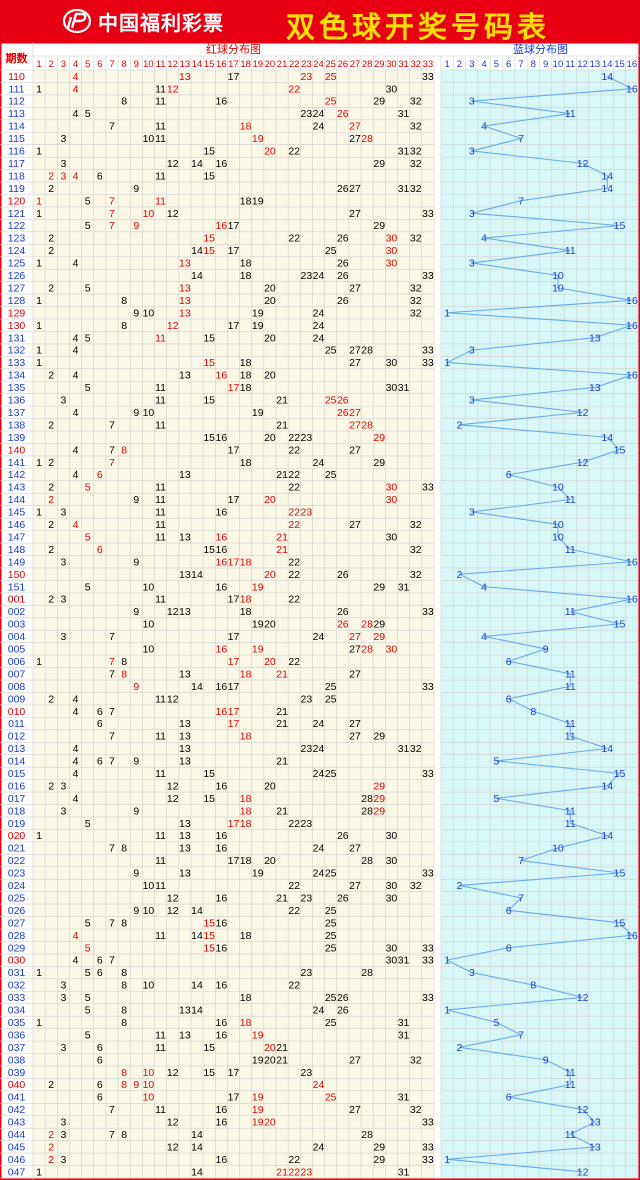 The image size is (640, 1180). What do you see at coordinates (17, 799) in the screenshot?
I see `period-label: 017` at bounding box center [17, 799].